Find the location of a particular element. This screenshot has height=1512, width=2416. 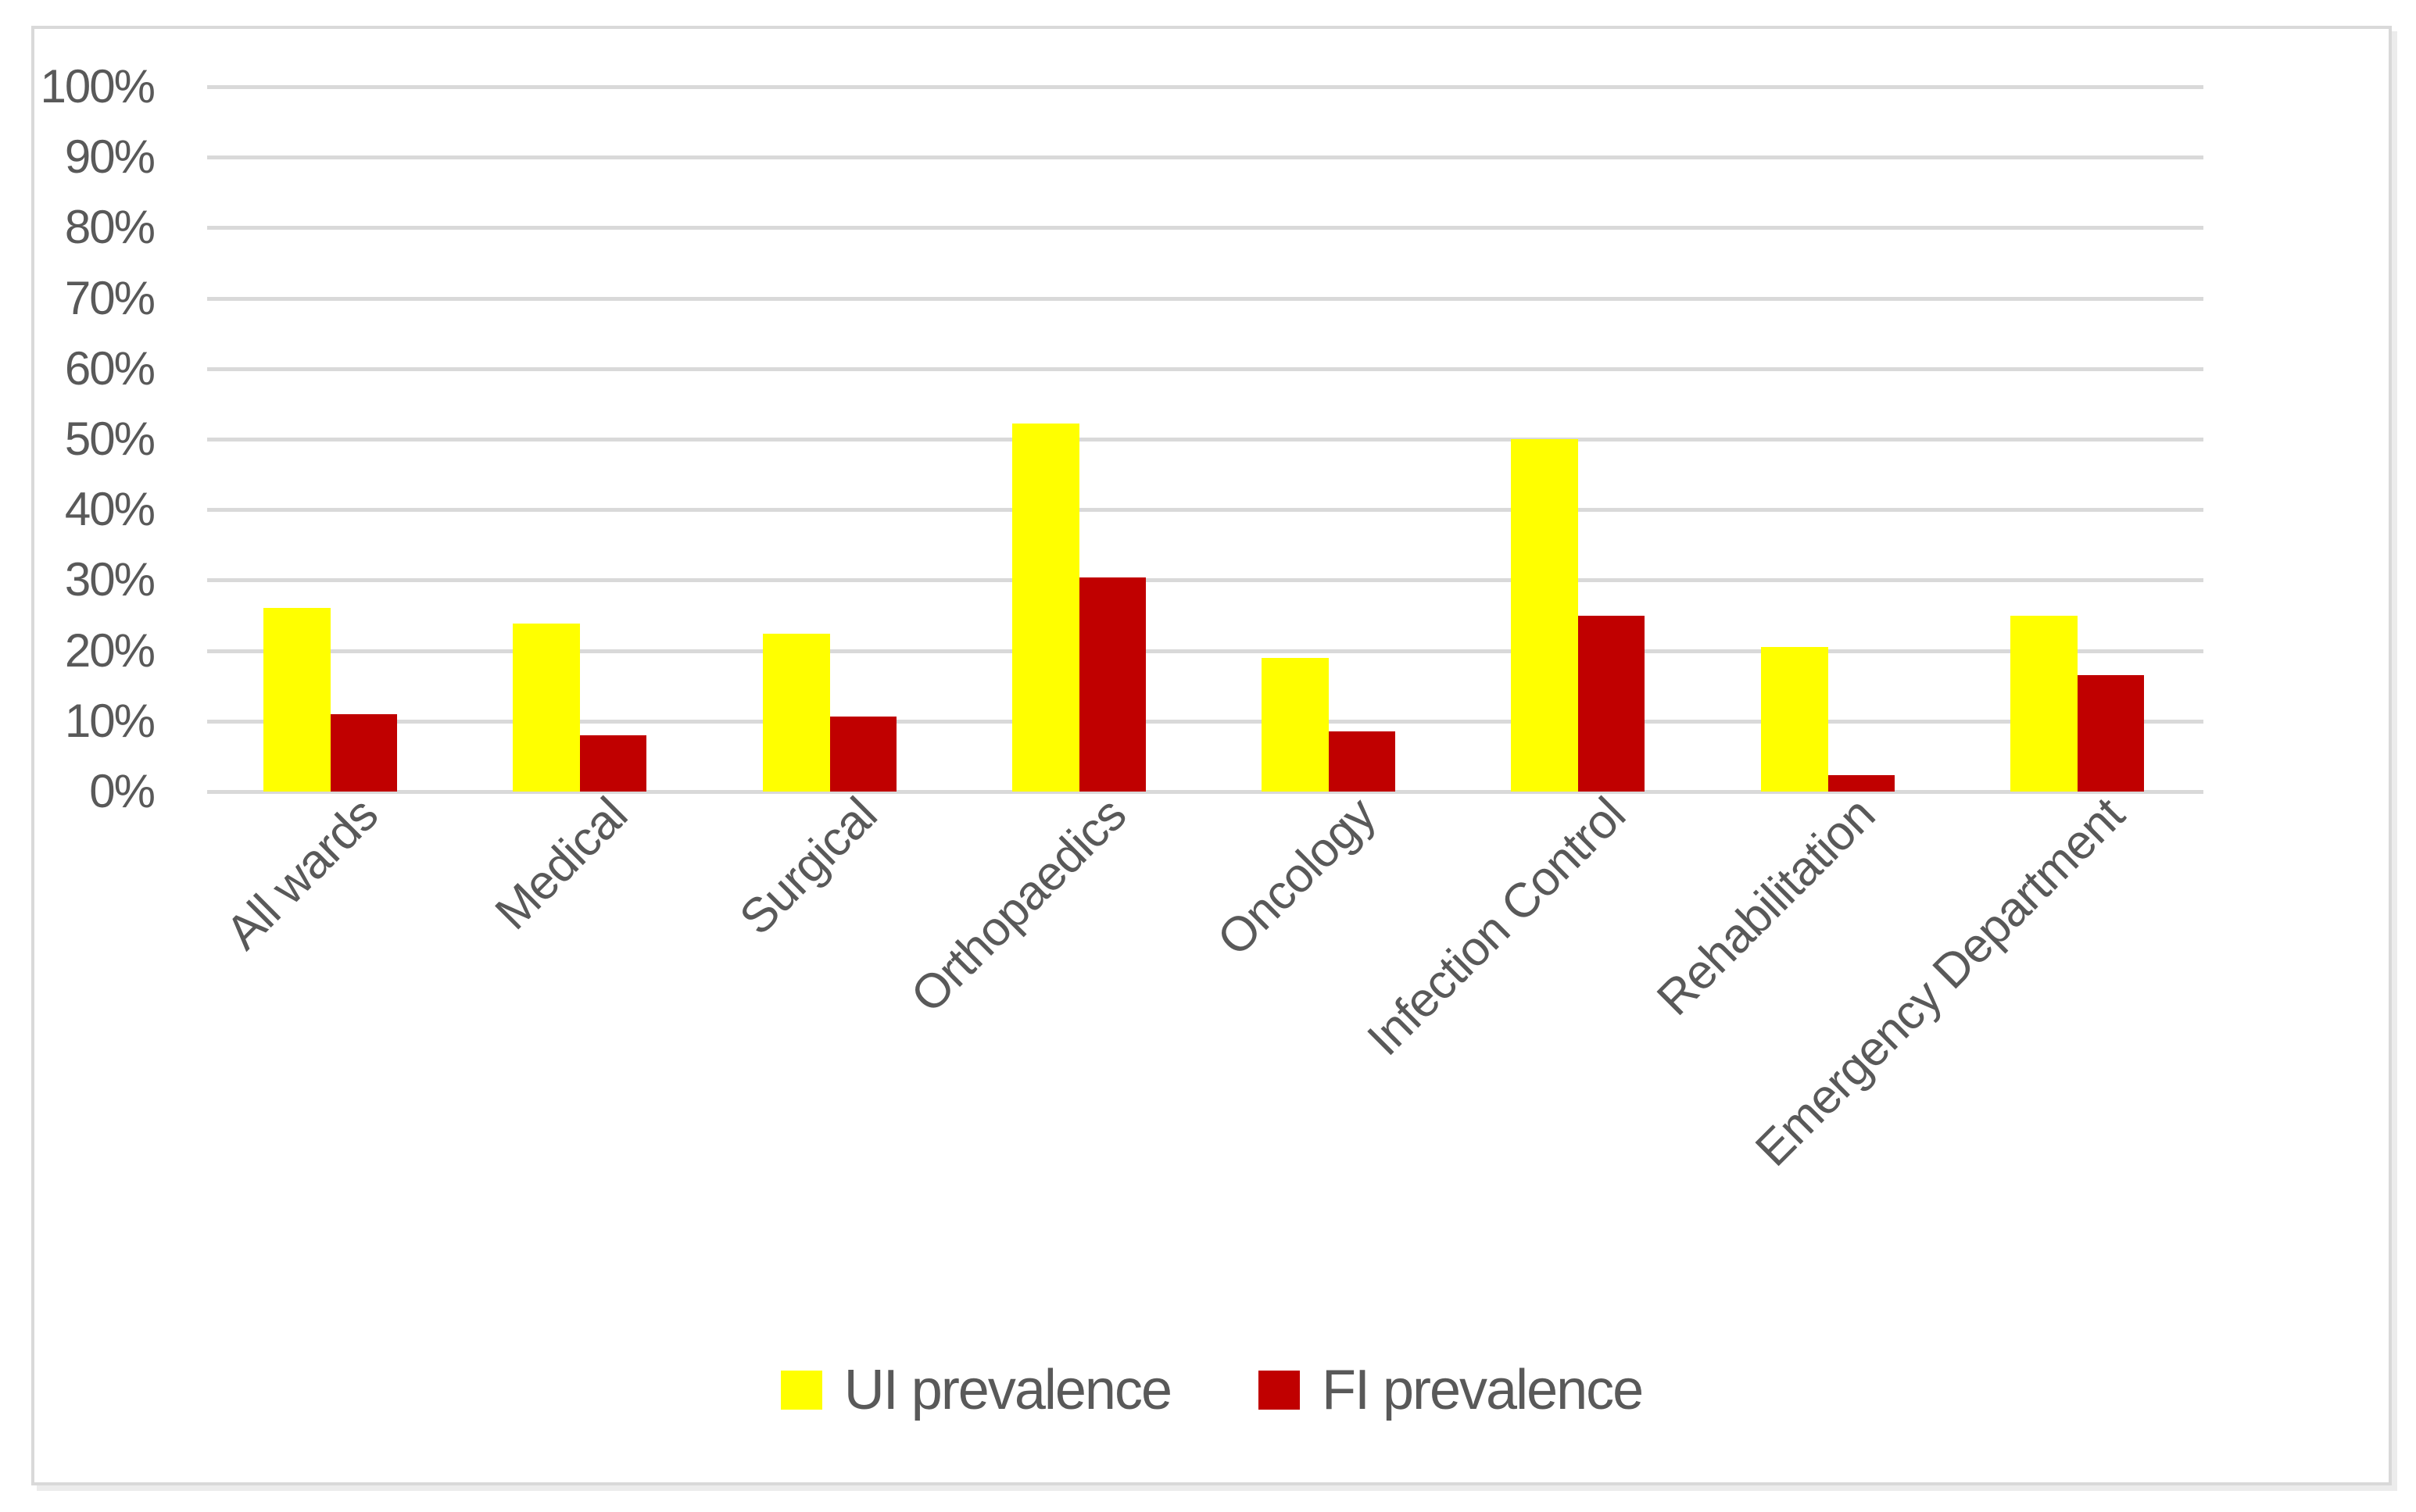

y-axis-tick-label: 0% is located at coordinates (123, 791).